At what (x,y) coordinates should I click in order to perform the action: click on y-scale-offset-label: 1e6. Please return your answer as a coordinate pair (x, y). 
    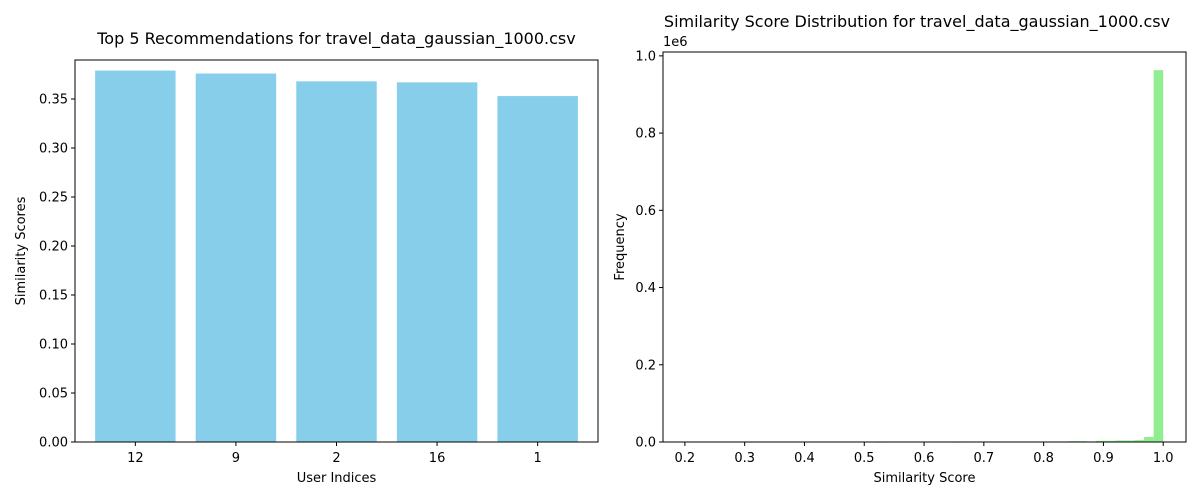
    Looking at the image, I should click on (675, 42).